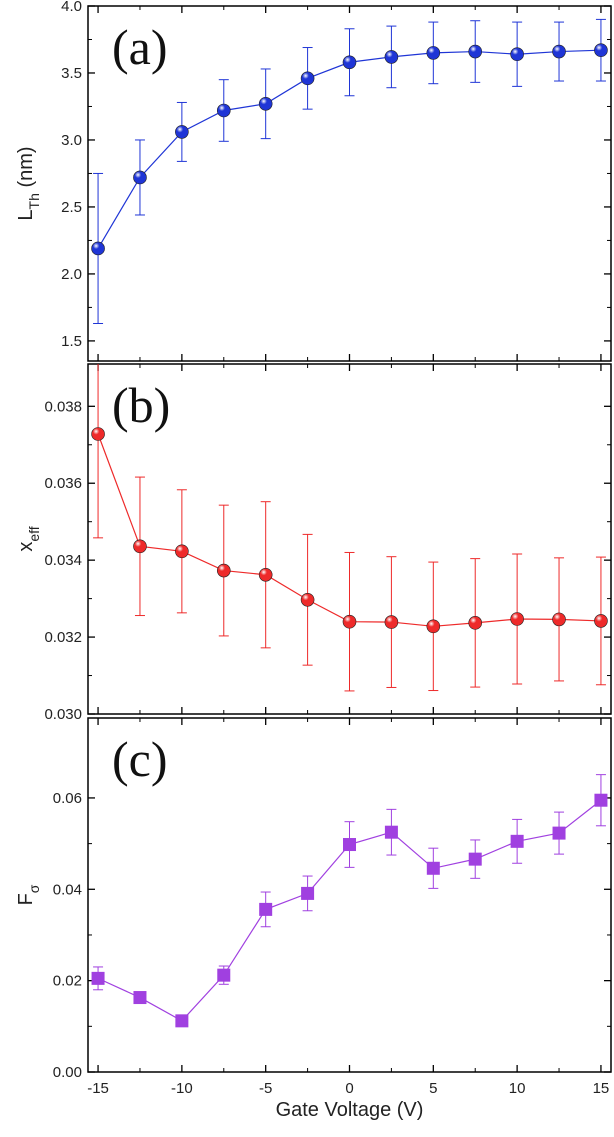  I want to click on panel-tag: (a), so click(140, 47).